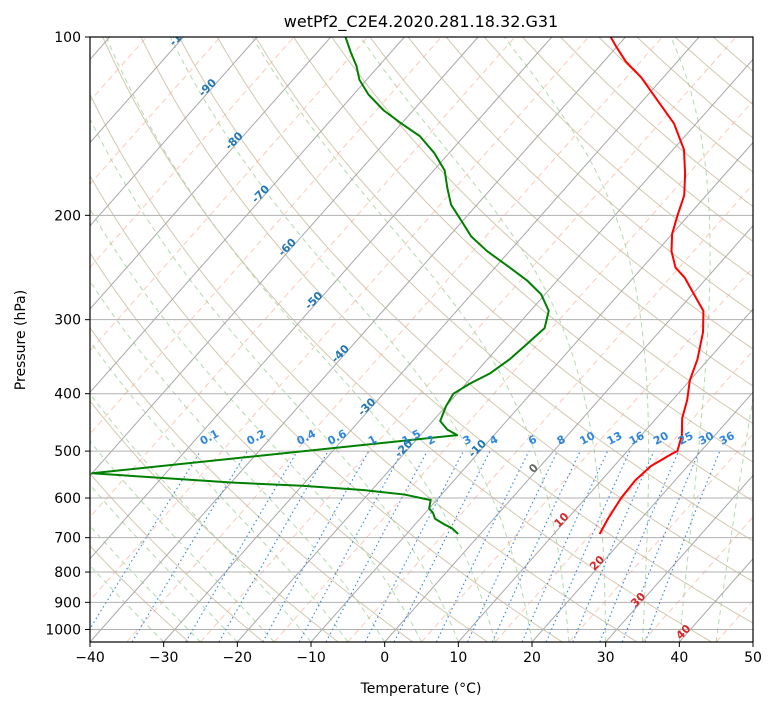  Describe the element at coordinates (67, 603) in the screenshot. I see `y-tick-label: 900` at that location.